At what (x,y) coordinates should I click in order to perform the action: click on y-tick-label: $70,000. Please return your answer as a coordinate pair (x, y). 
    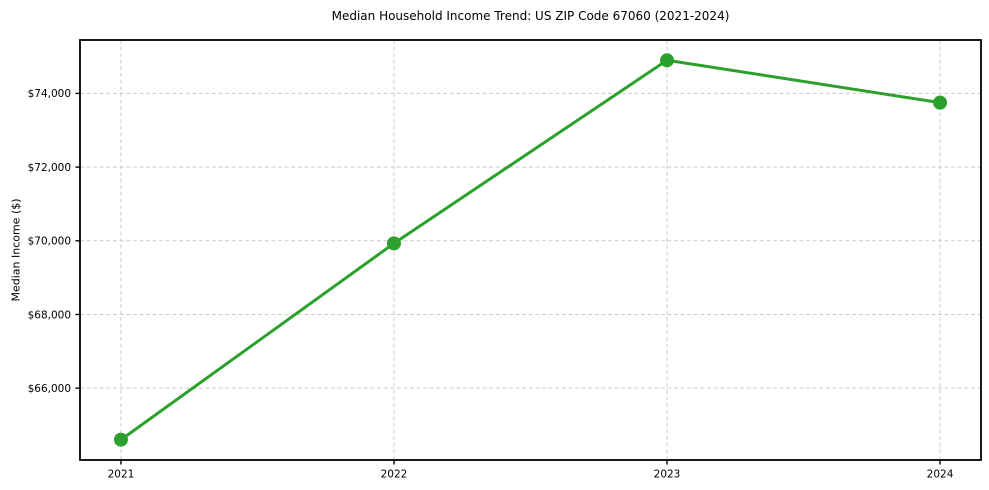
    Looking at the image, I should click on (49, 242).